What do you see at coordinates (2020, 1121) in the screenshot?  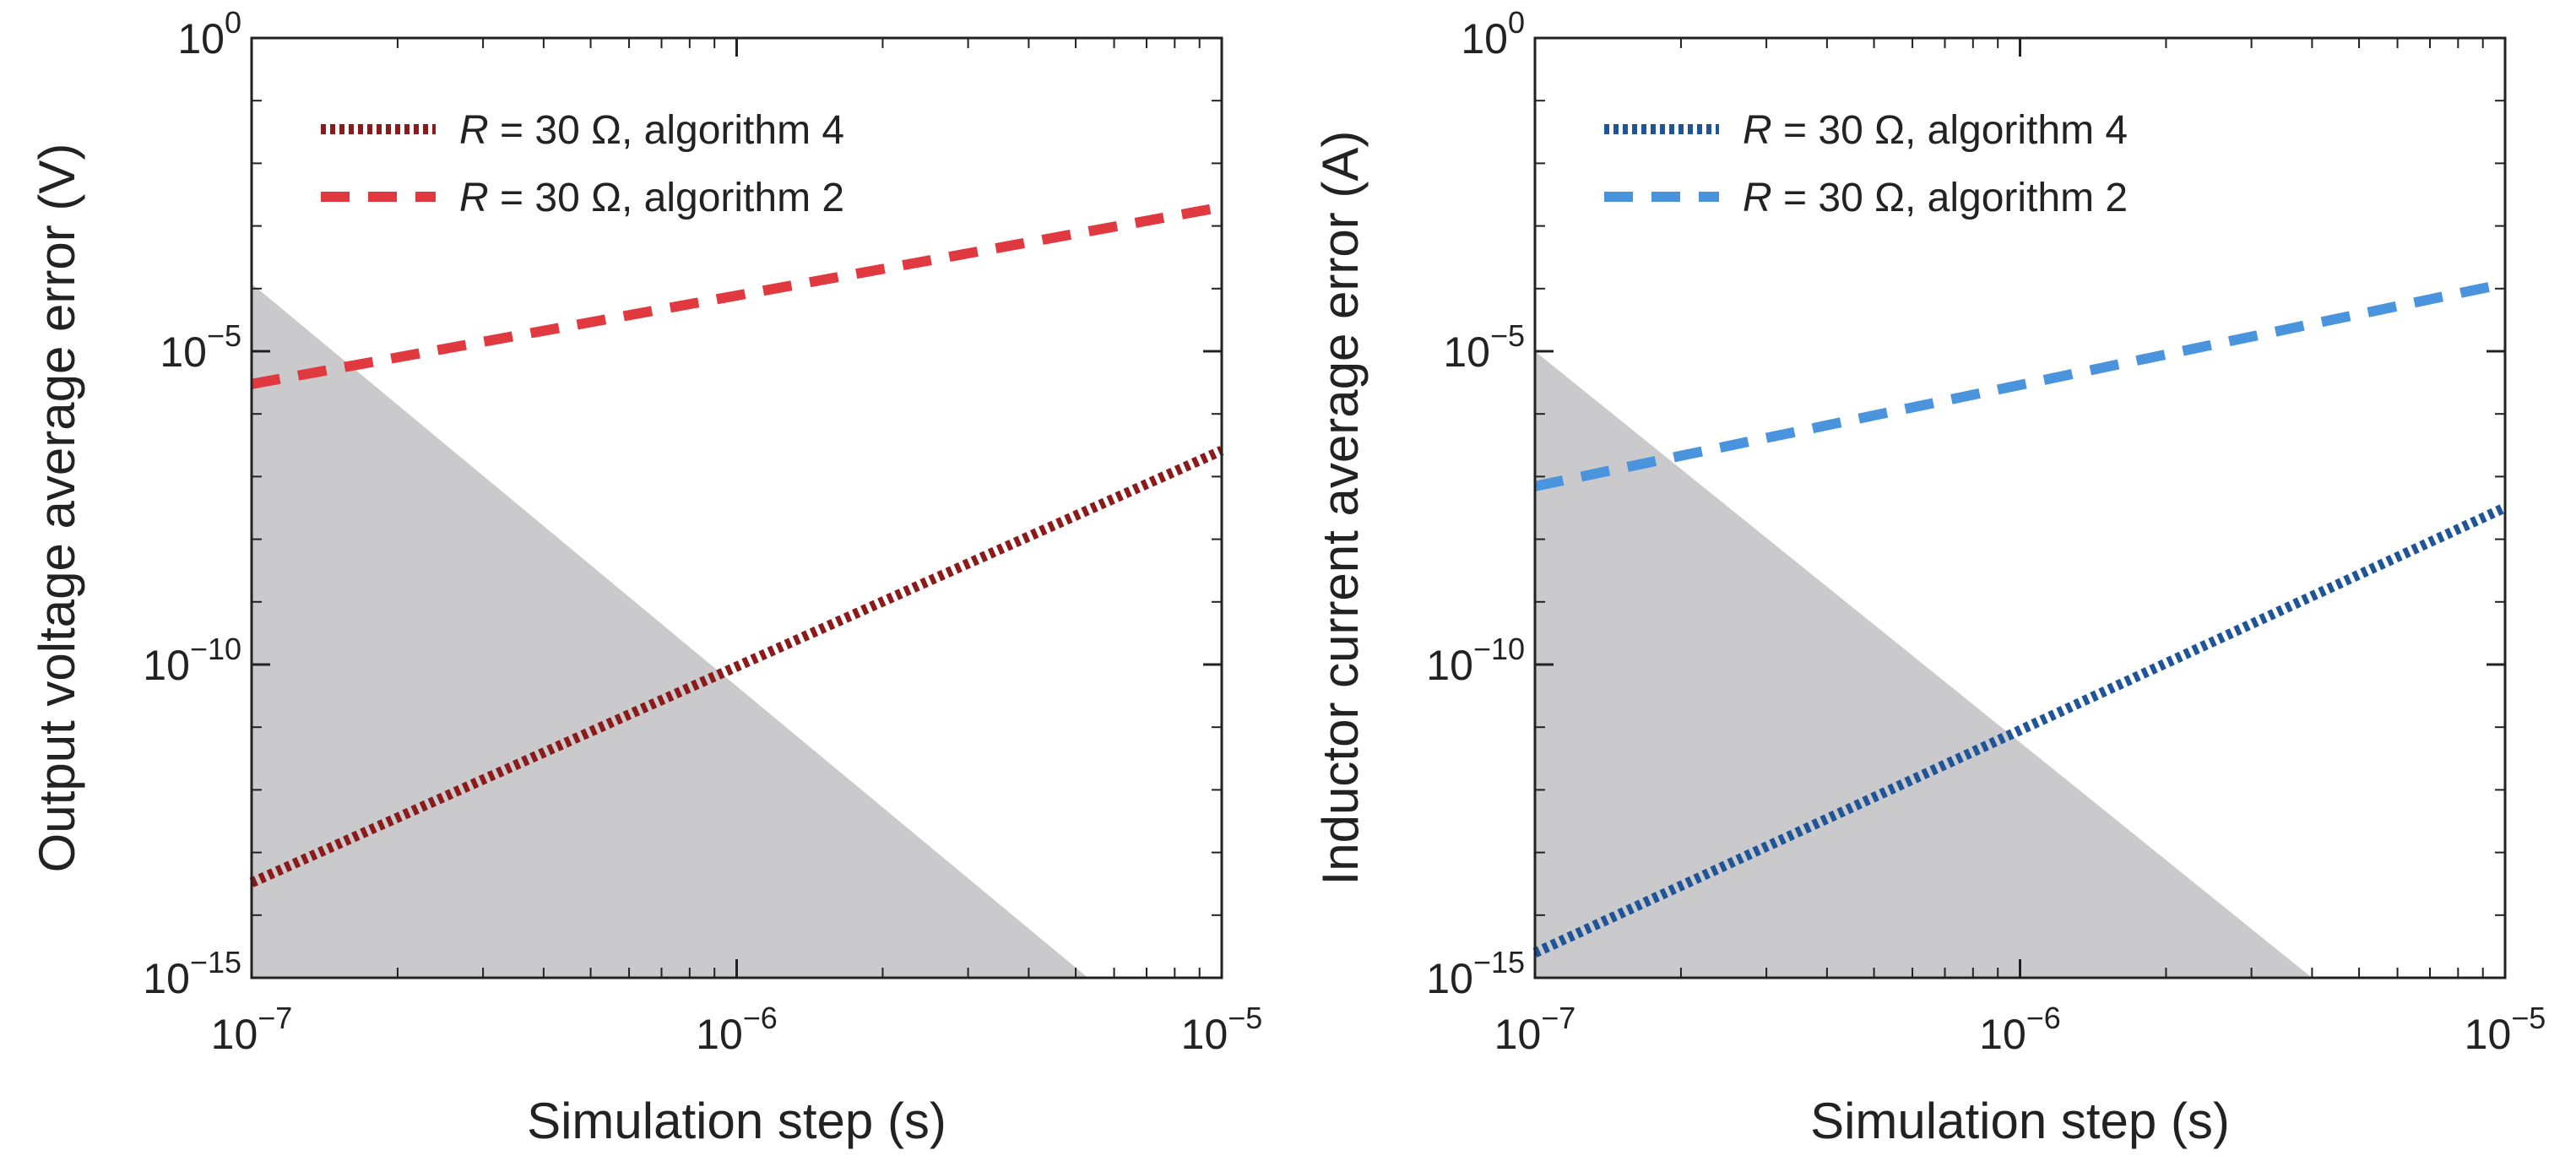 I see `chart-2-x-axis-title: Simulation step (s)` at bounding box center [2020, 1121].